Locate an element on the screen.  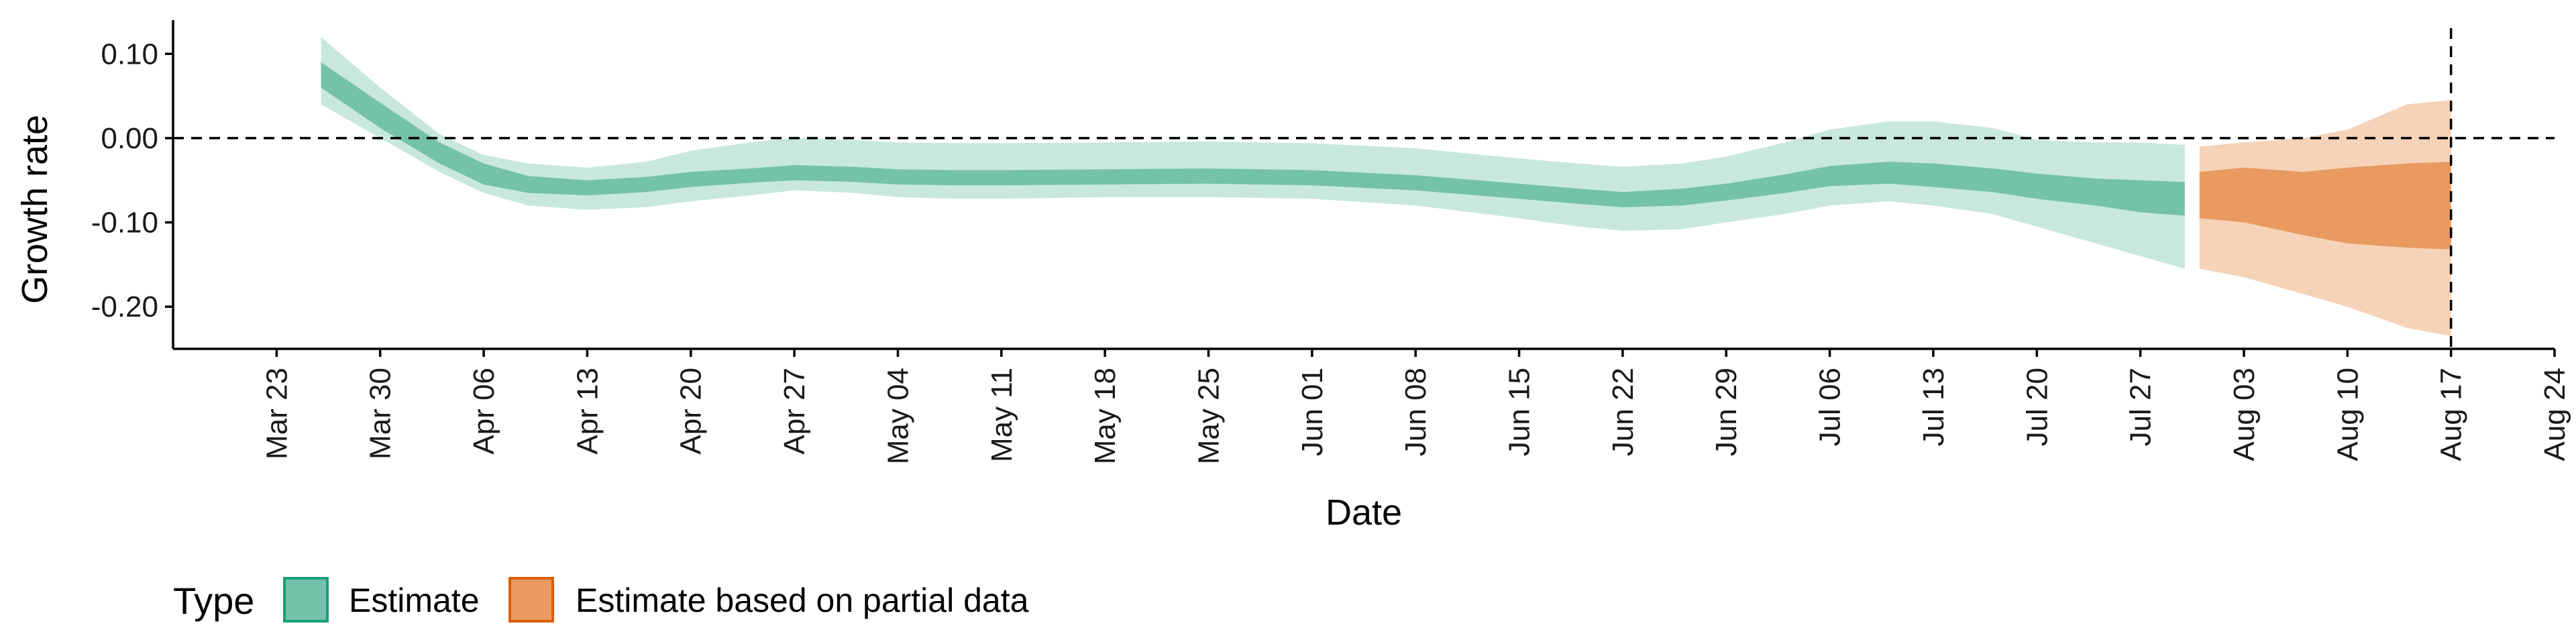
legend-swatch-partial is located at coordinates (531, 600).